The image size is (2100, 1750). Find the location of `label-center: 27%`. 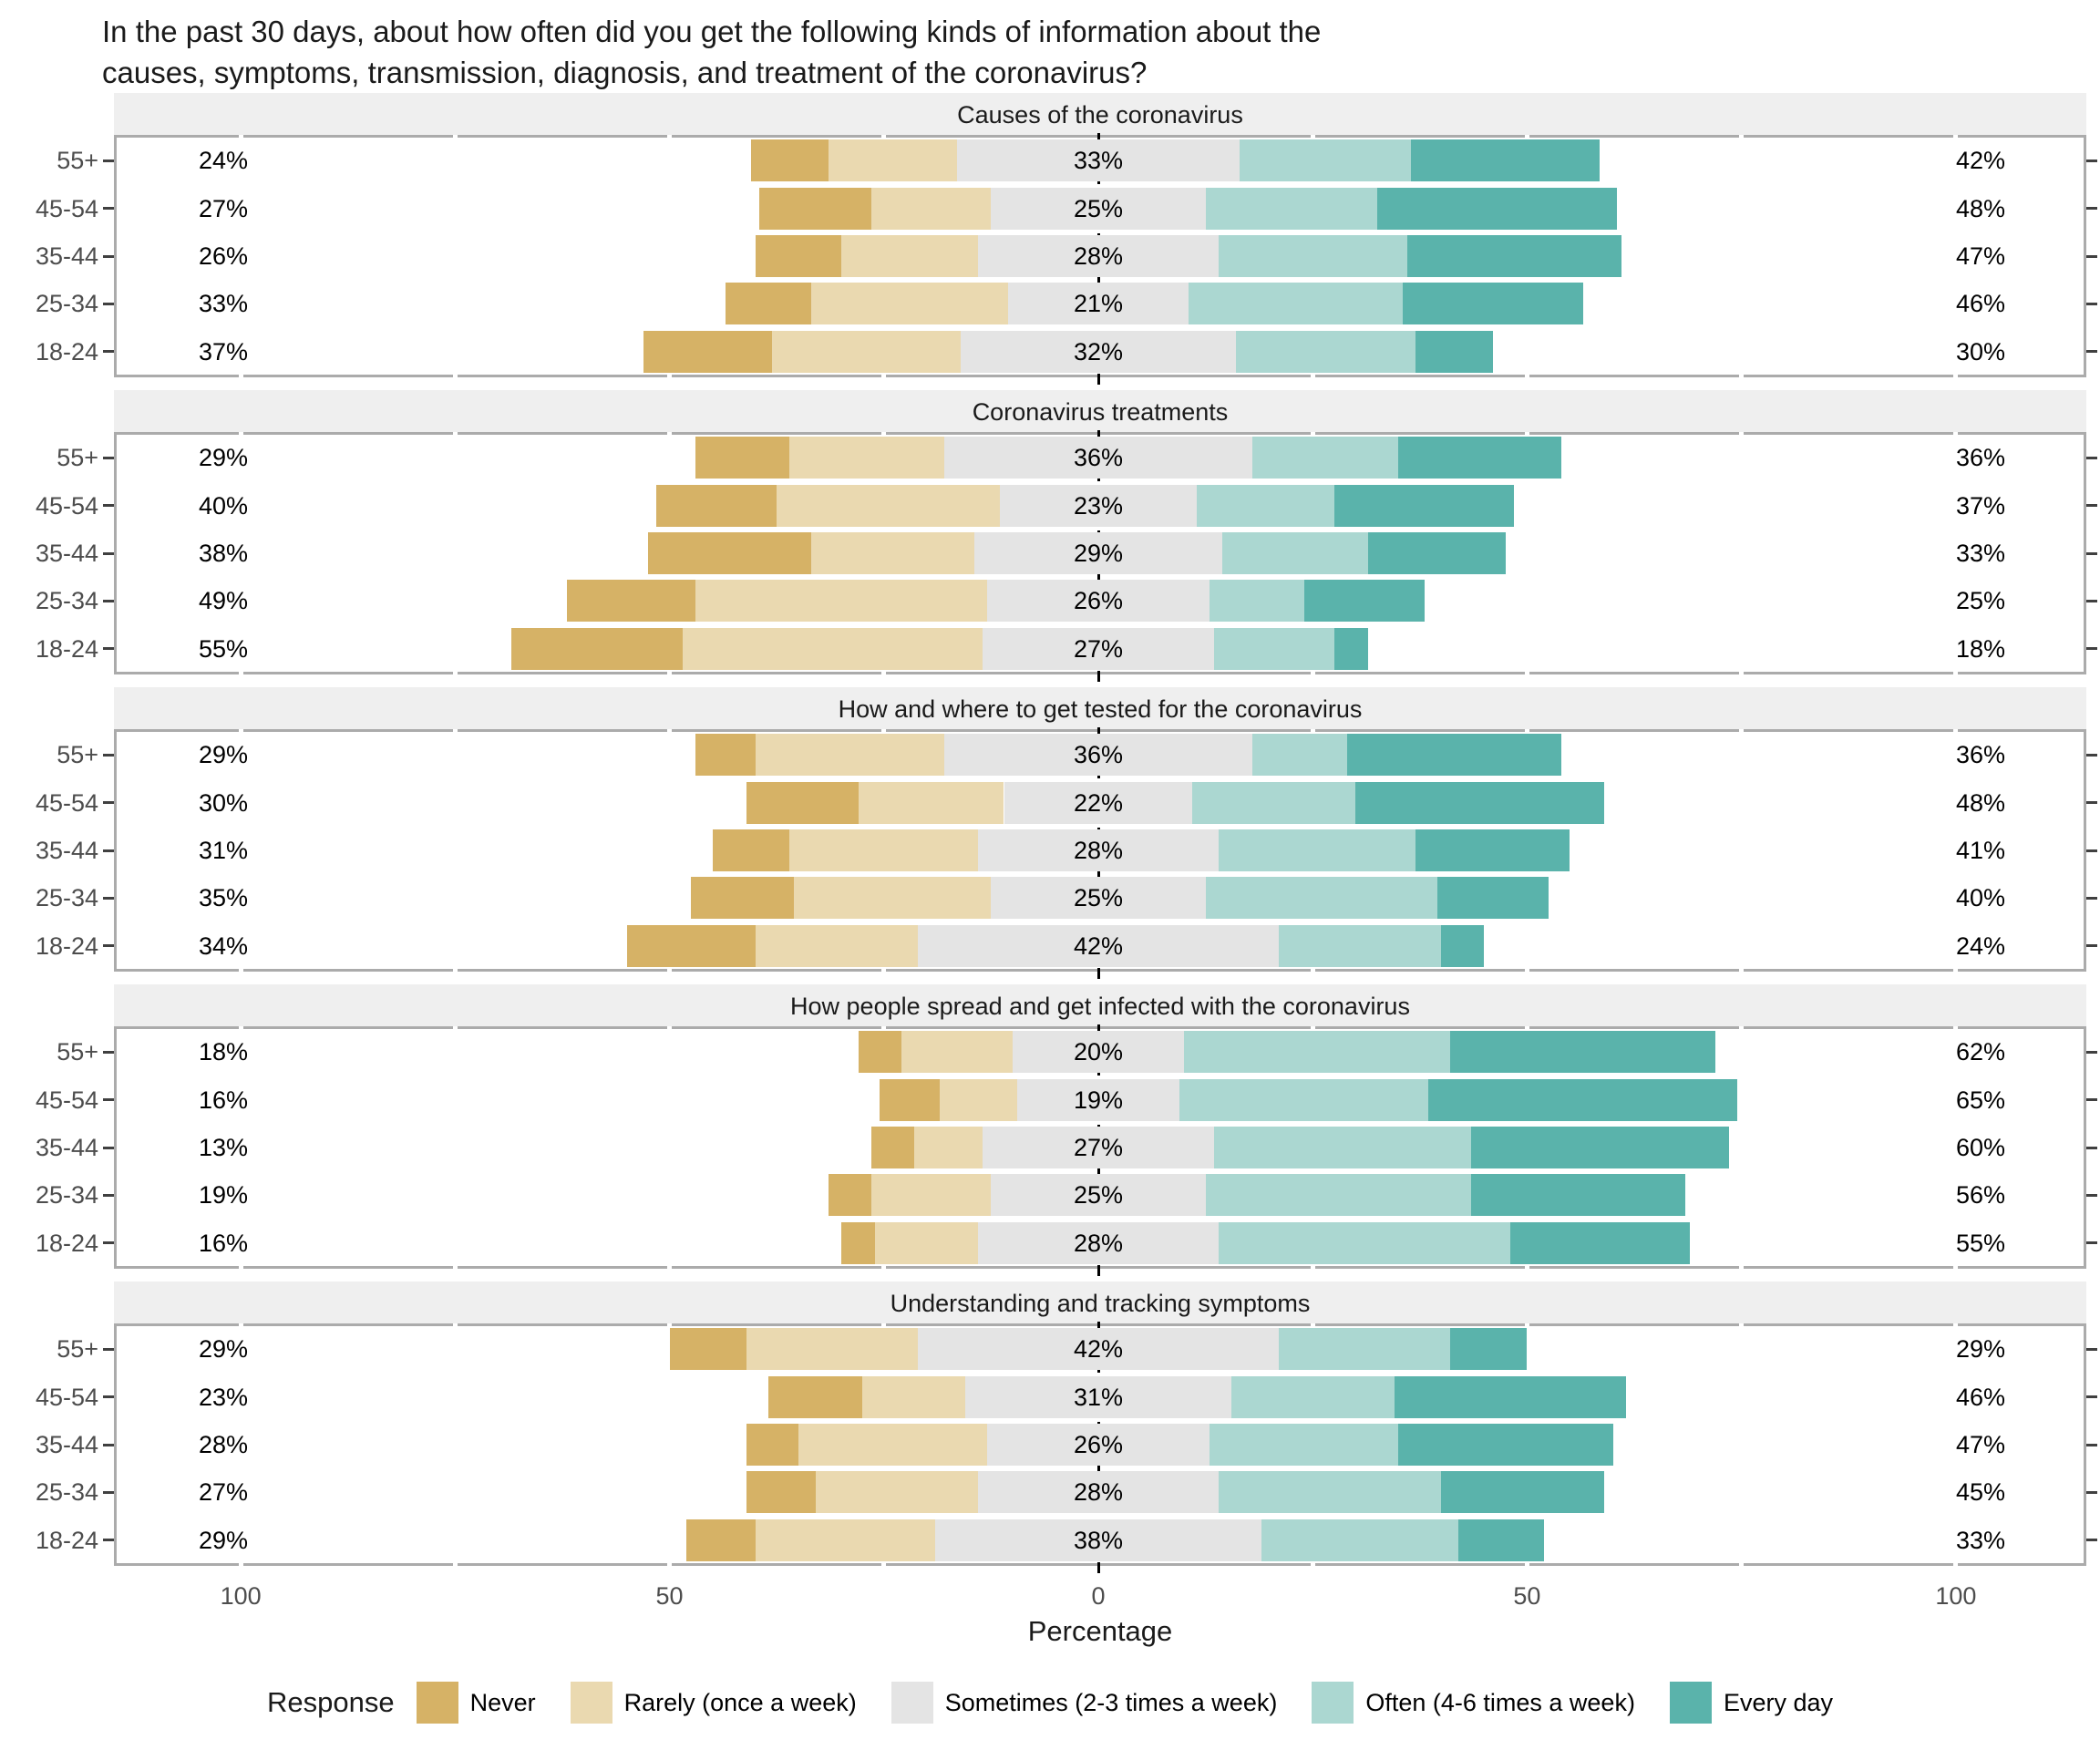

label-center: 27% is located at coordinates (1098, 1147).